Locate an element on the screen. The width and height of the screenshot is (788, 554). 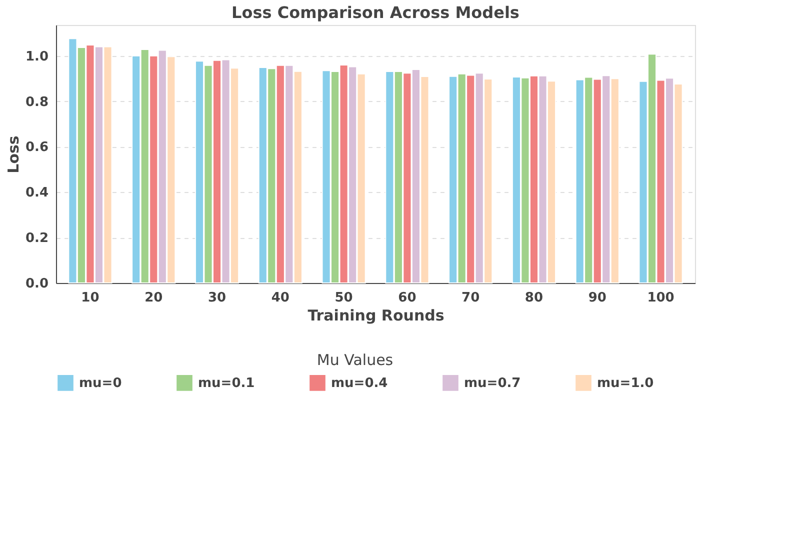
legend-label: mu=0.4 is located at coordinates (359, 383).